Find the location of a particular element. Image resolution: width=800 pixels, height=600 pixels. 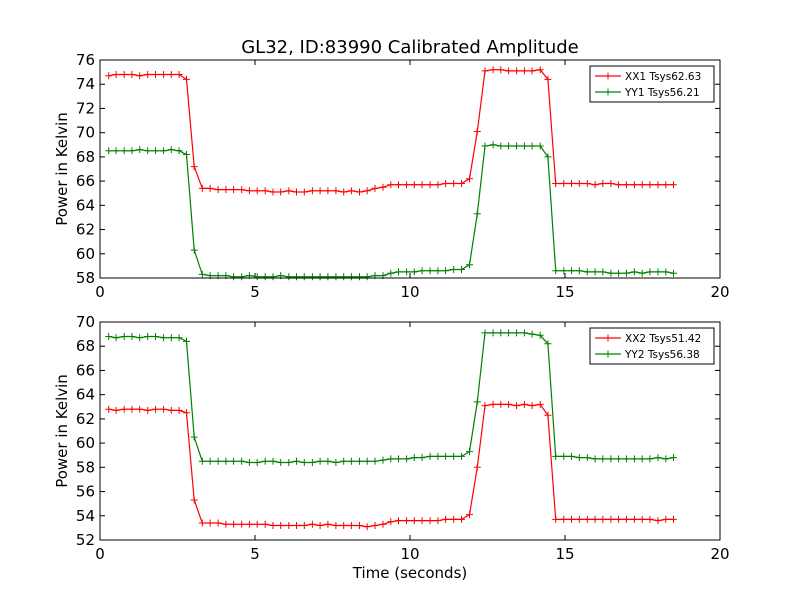

legend-entry: YY2 Tsys56.38 is located at coordinates (662, 355).